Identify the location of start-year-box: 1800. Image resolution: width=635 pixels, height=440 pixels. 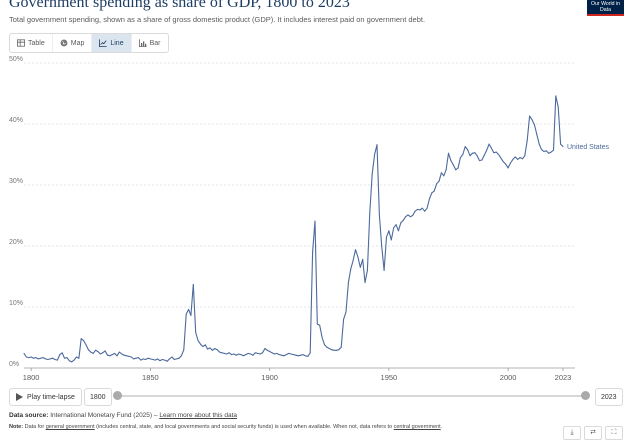
(98, 397).